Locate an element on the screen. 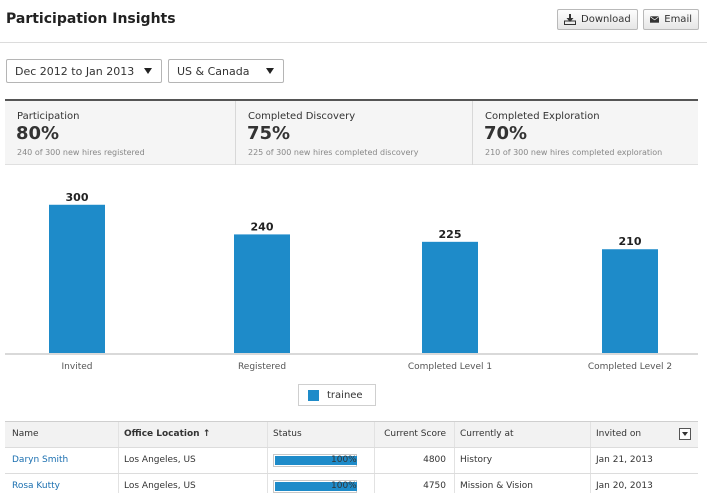  legend-swatch is located at coordinates (313, 395).